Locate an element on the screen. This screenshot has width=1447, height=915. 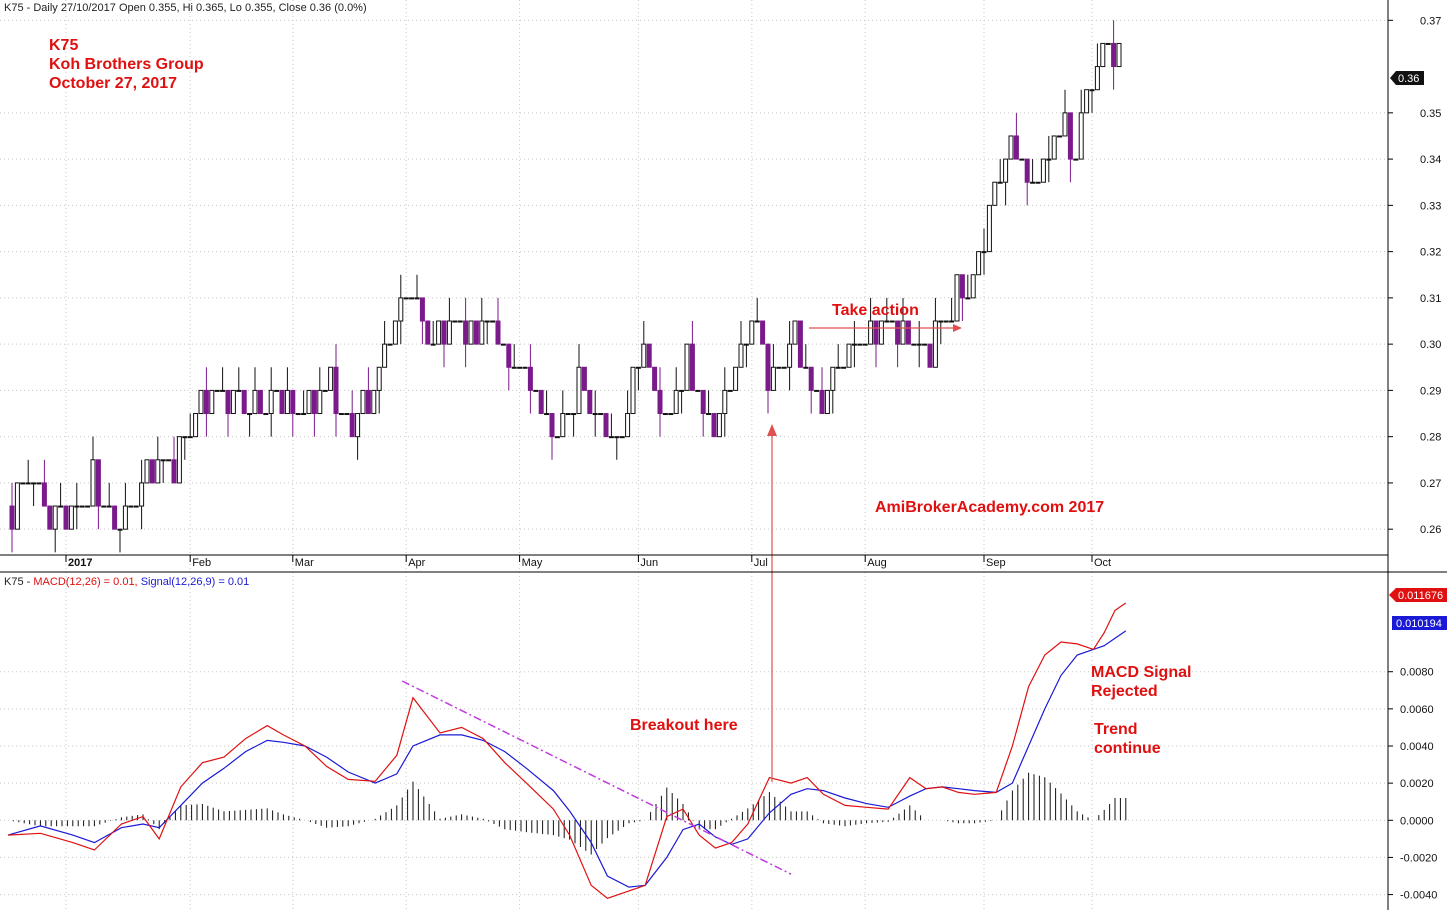
price-tick-label: 0.29 is located at coordinates (1430, 391).